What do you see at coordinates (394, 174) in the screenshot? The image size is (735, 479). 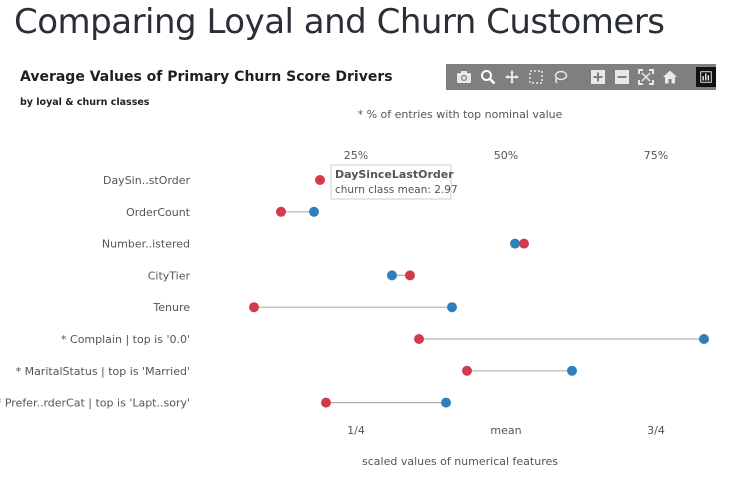 I see `tooltip-title: DaySinceLastOrder` at bounding box center [394, 174].